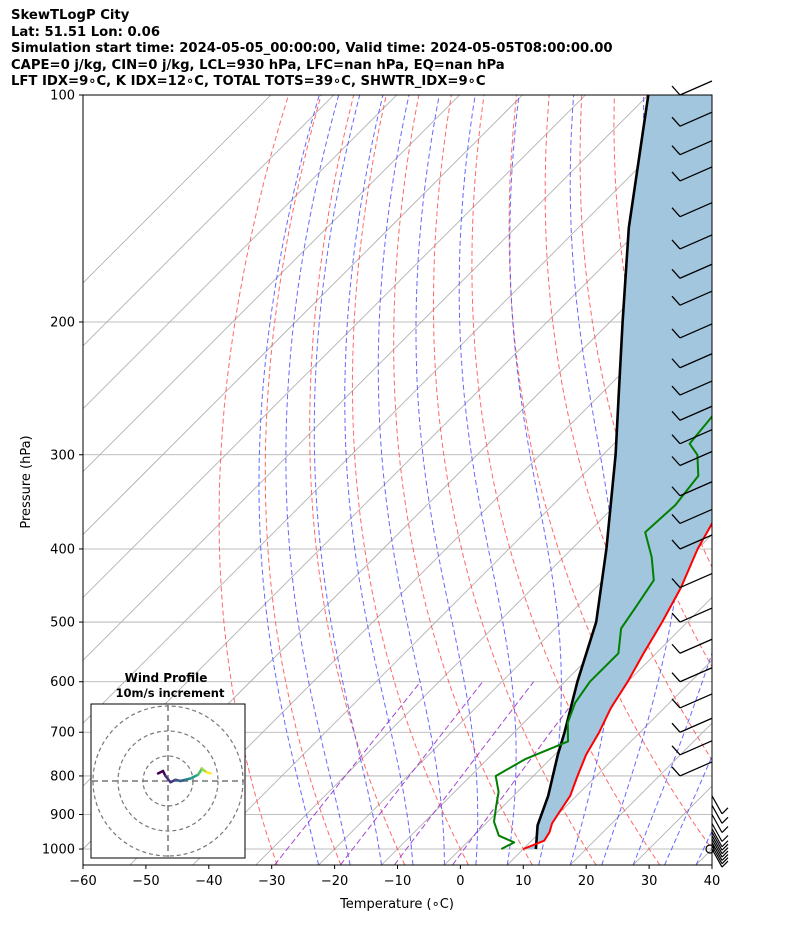  I want to click on y-tick-label: 700, so click(62, 733).